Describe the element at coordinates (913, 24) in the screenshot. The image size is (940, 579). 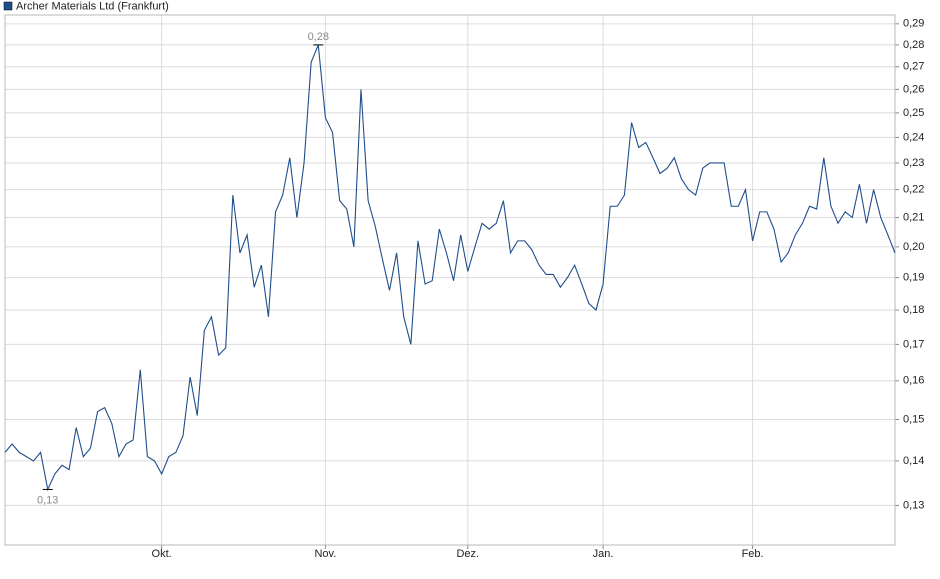
I see `y-tick-label: 0,29` at that location.